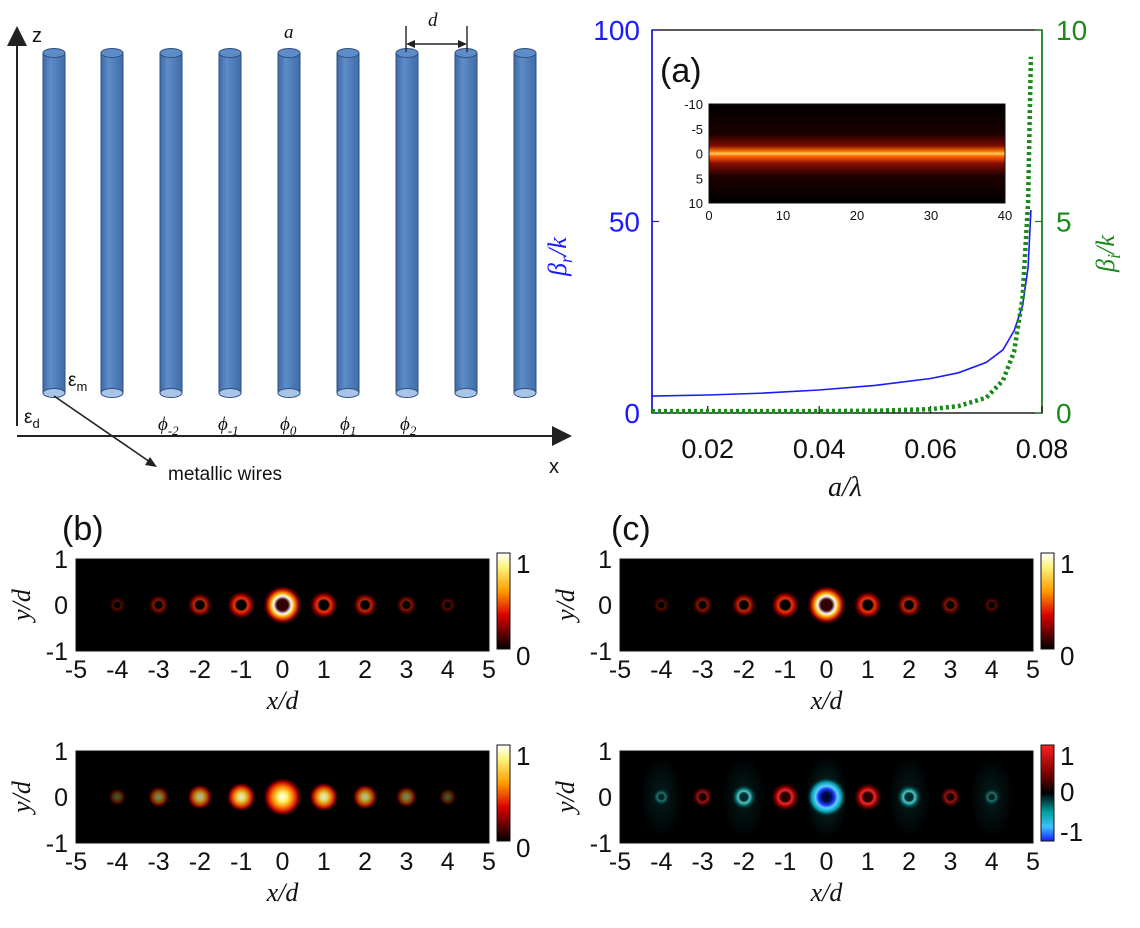 This screenshot has height=928, width=1140. Describe the element at coordinates (225, 474) in the screenshot. I see `metallic-wires-label: metallic wires` at that location.